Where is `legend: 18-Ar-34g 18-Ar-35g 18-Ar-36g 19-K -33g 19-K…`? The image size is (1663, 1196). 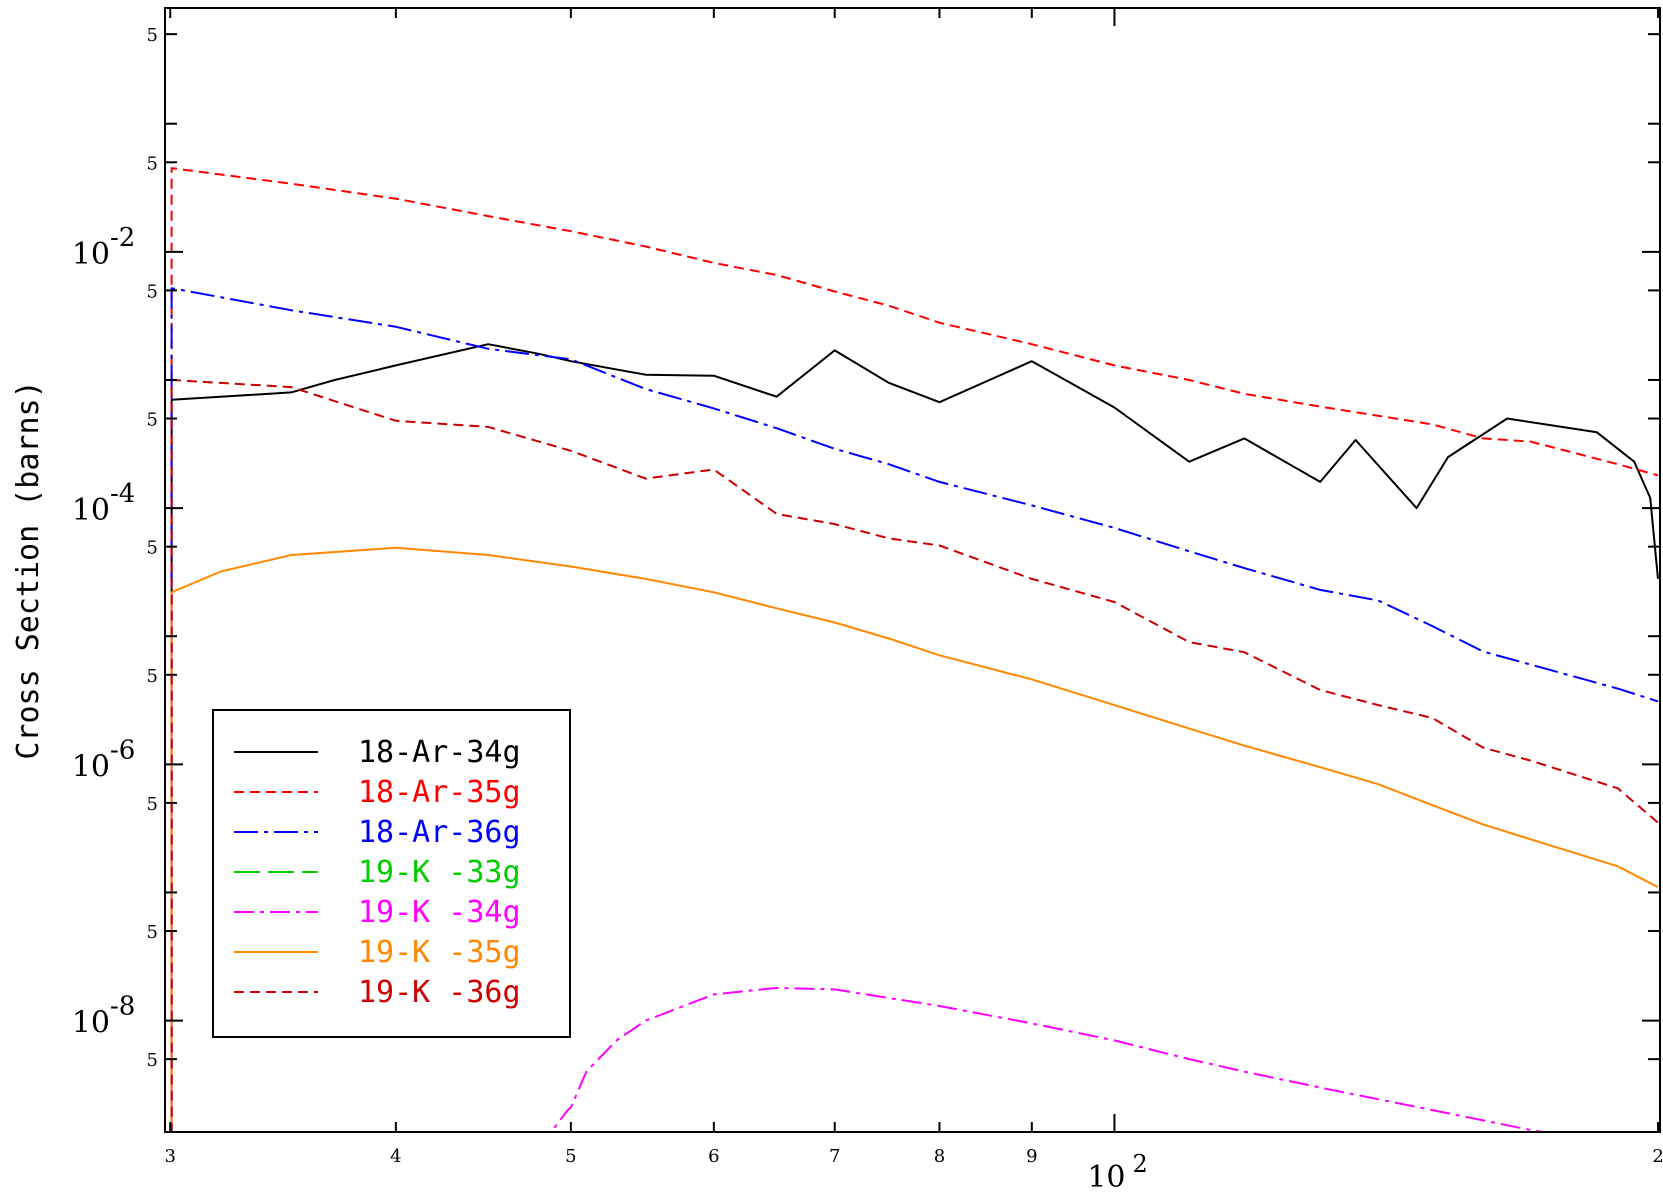 legend: 18-Ar-34g 18-Ar-35g 18-Ar-36g 19-K -33g 19-K… is located at coordinates (391, 873).